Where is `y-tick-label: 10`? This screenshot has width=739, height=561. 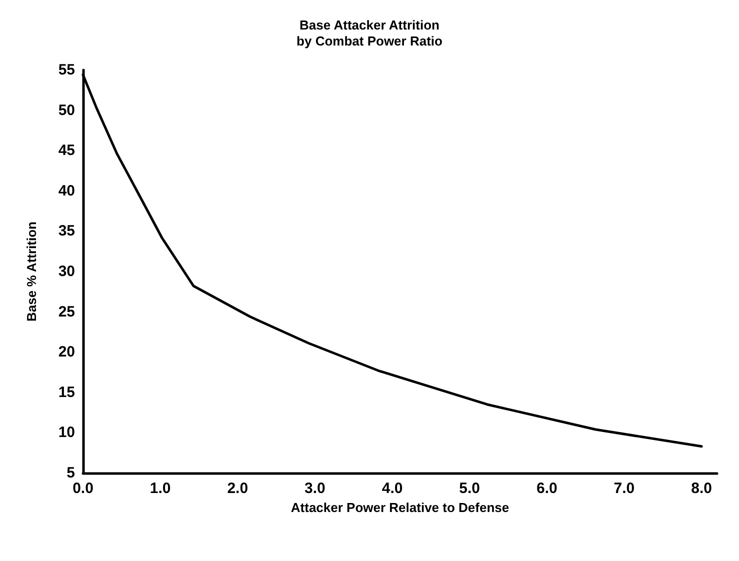
y-tick-label: 10 is located at coordinates (66, 433).